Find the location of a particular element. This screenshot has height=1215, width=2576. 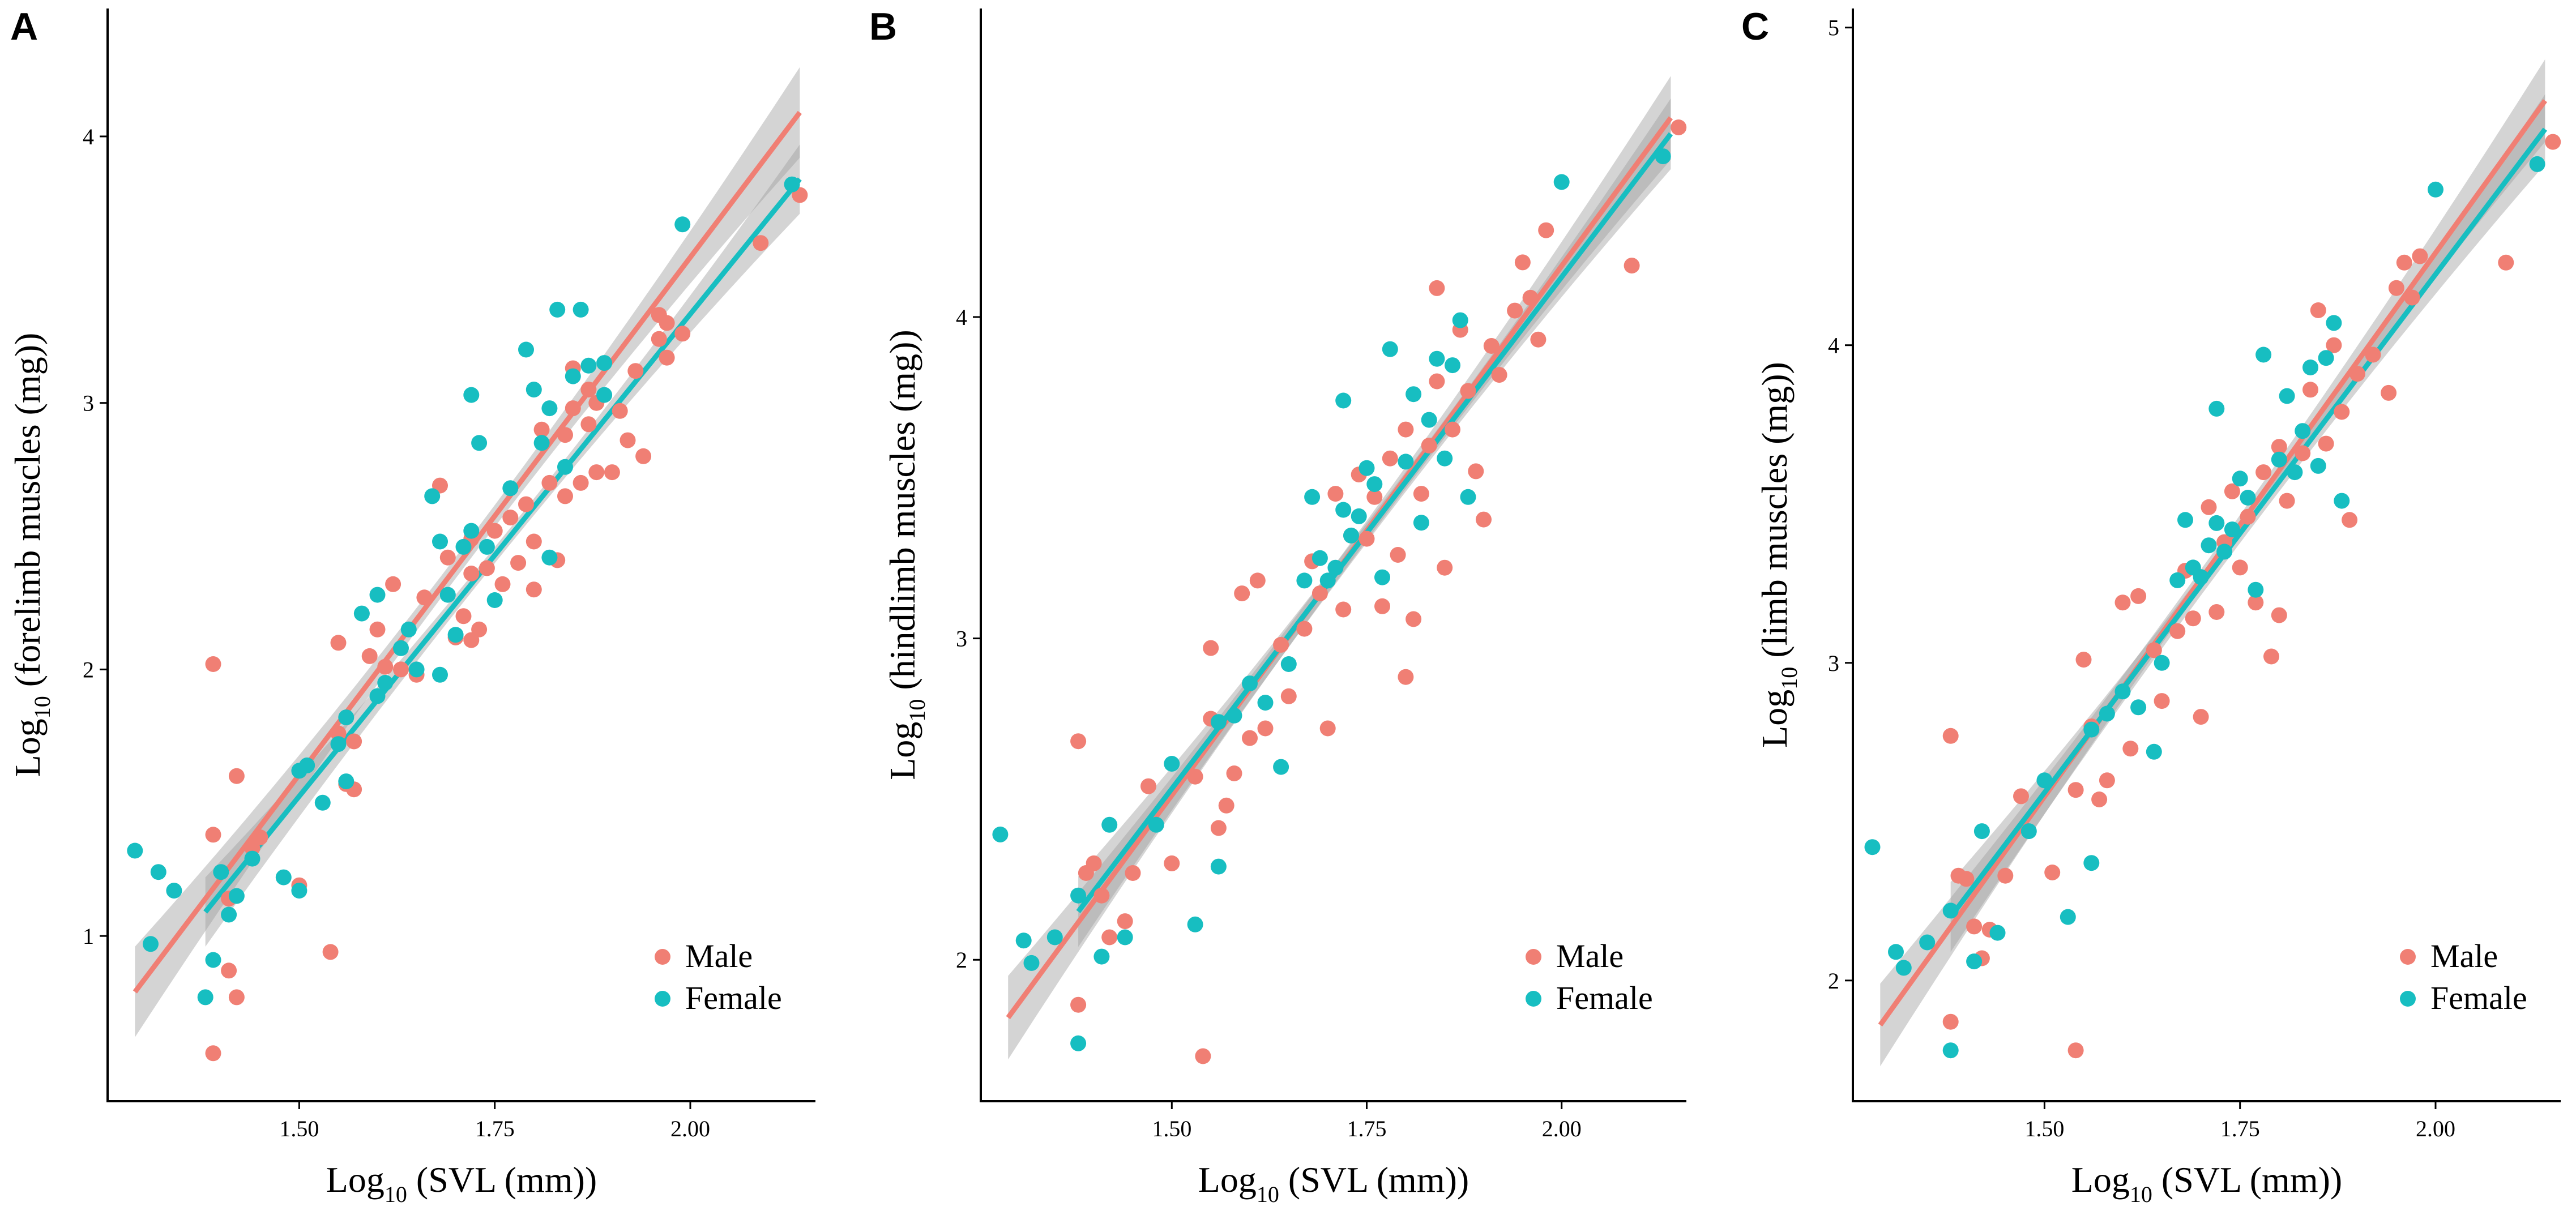

y-axis-title-text: (forelimb muscles (mg)) is located at coordinates (27, 514).